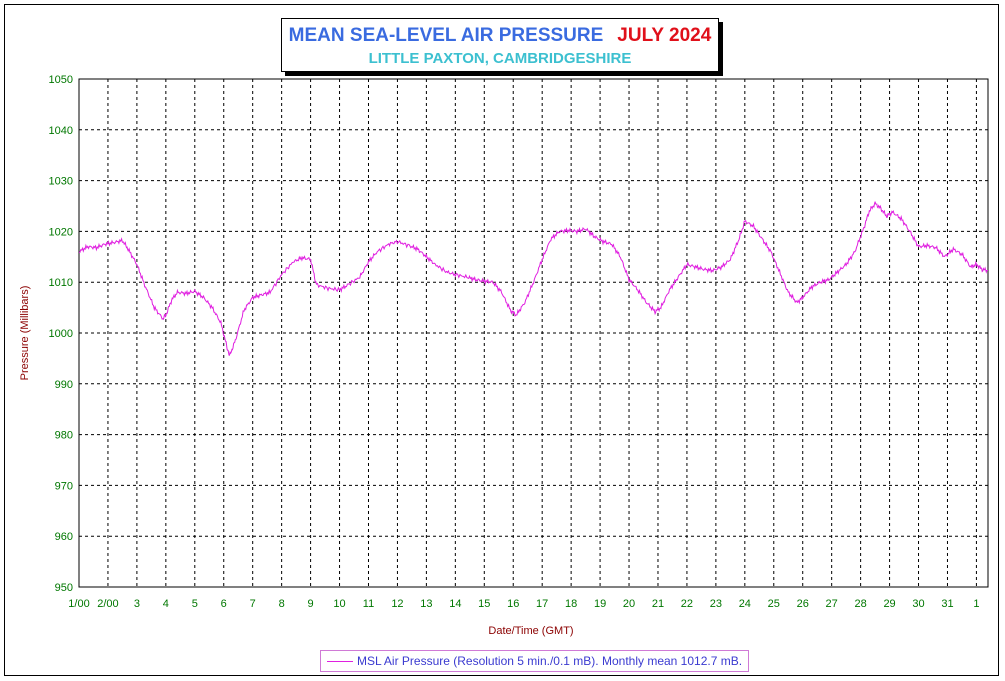 The height and width of the screenshot is (681, 1005). I want to click on x-tick-label: 6, so click(224, 604).